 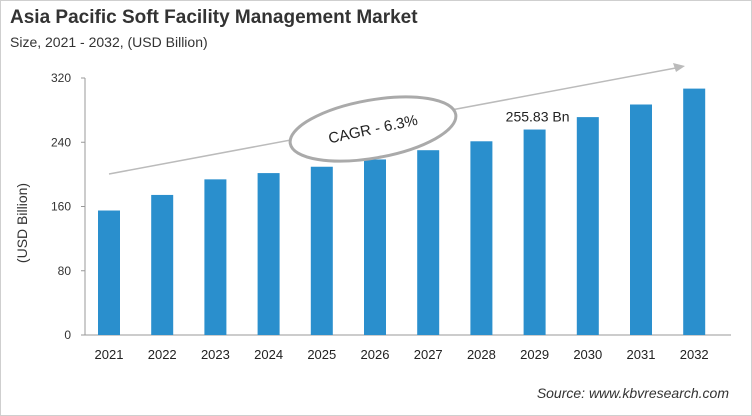 What do you see at coordinates (109, 354) in the screenshot?
I see `x-tick-label: 2021` at bounding box center [109, 354].